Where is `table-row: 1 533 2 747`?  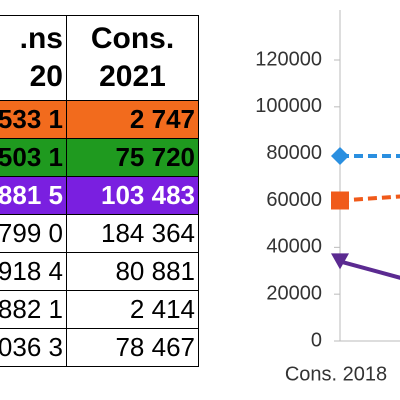 table-row: 1 533 2 747 is located at coordinates (99, 119).